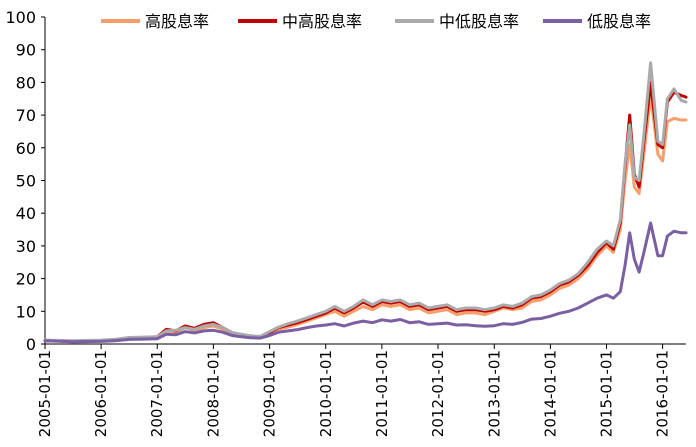 This screenshot has height=447, width=696. Describe the element at coordinates (326, 393) in the screenshot. I see `x-tick-label: 2010-01-01` at that location.